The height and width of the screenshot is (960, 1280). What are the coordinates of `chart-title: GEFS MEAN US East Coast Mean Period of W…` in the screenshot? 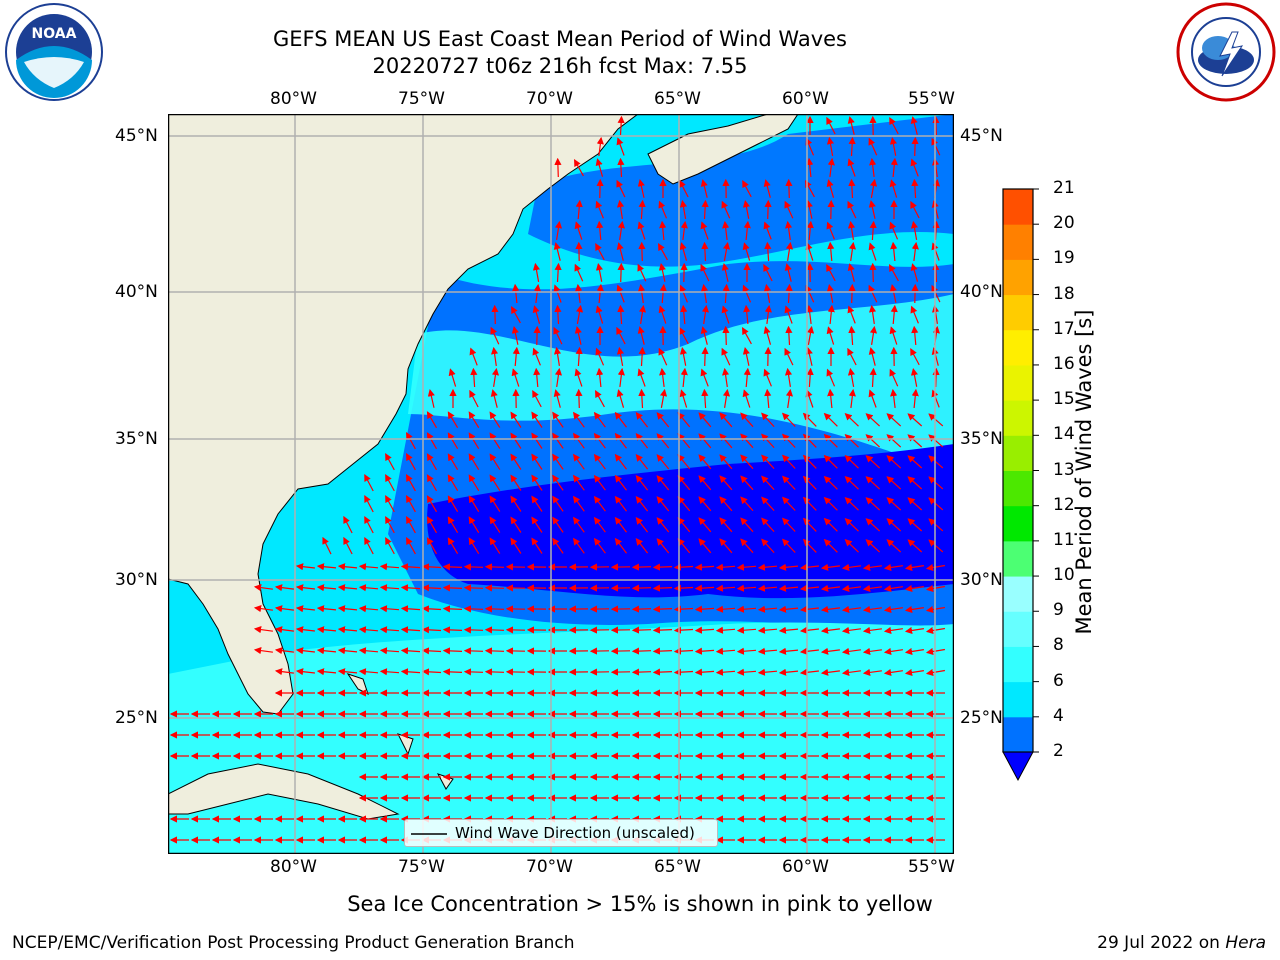 It's located at (560, 39).